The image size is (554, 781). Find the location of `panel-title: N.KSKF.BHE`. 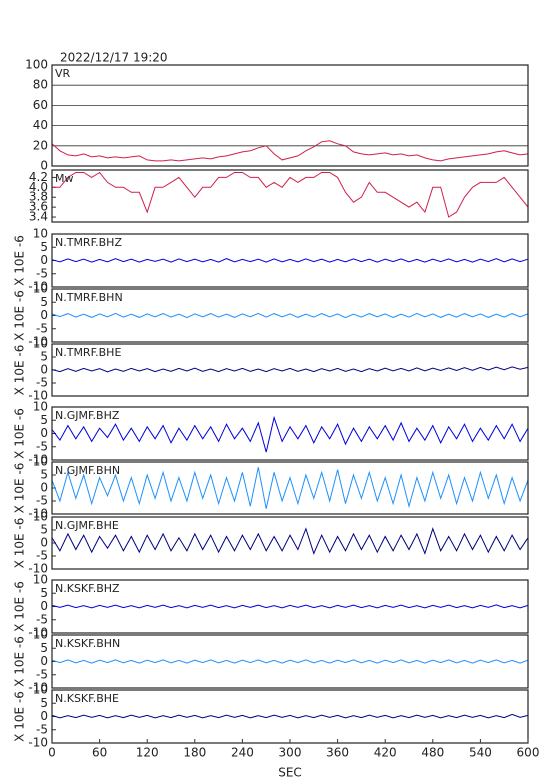

panel-title: N.KSKF.BHE is located at coordinates (87, 698).